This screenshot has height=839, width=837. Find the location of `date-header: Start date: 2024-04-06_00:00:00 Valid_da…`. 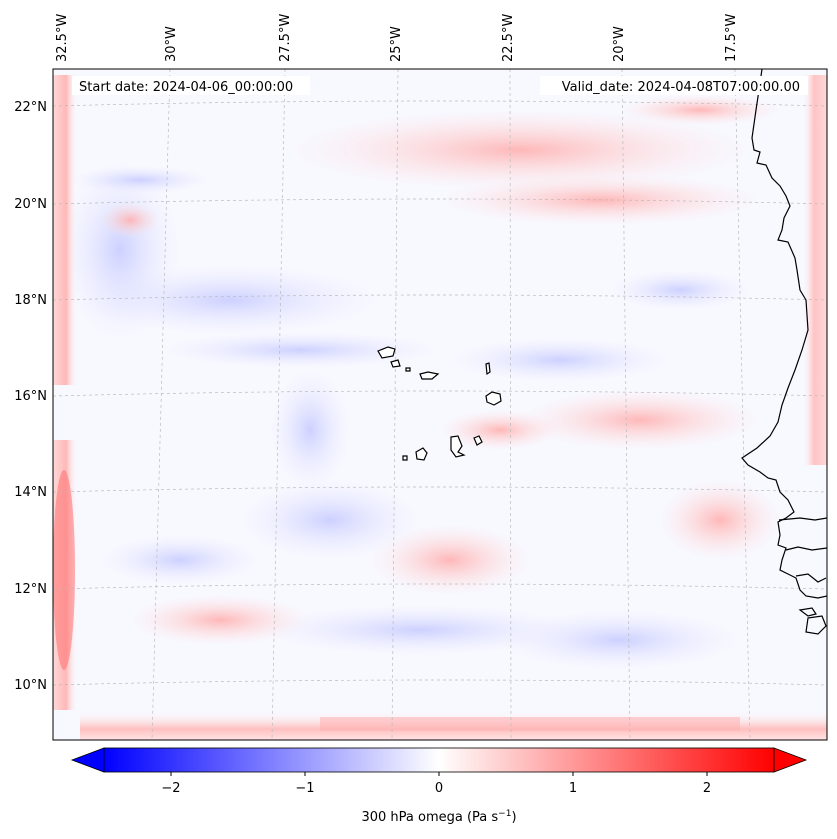

date-header: Start date: 2024-04-06_00:00:00 Valid_da… is located at coordinates (440, 85).